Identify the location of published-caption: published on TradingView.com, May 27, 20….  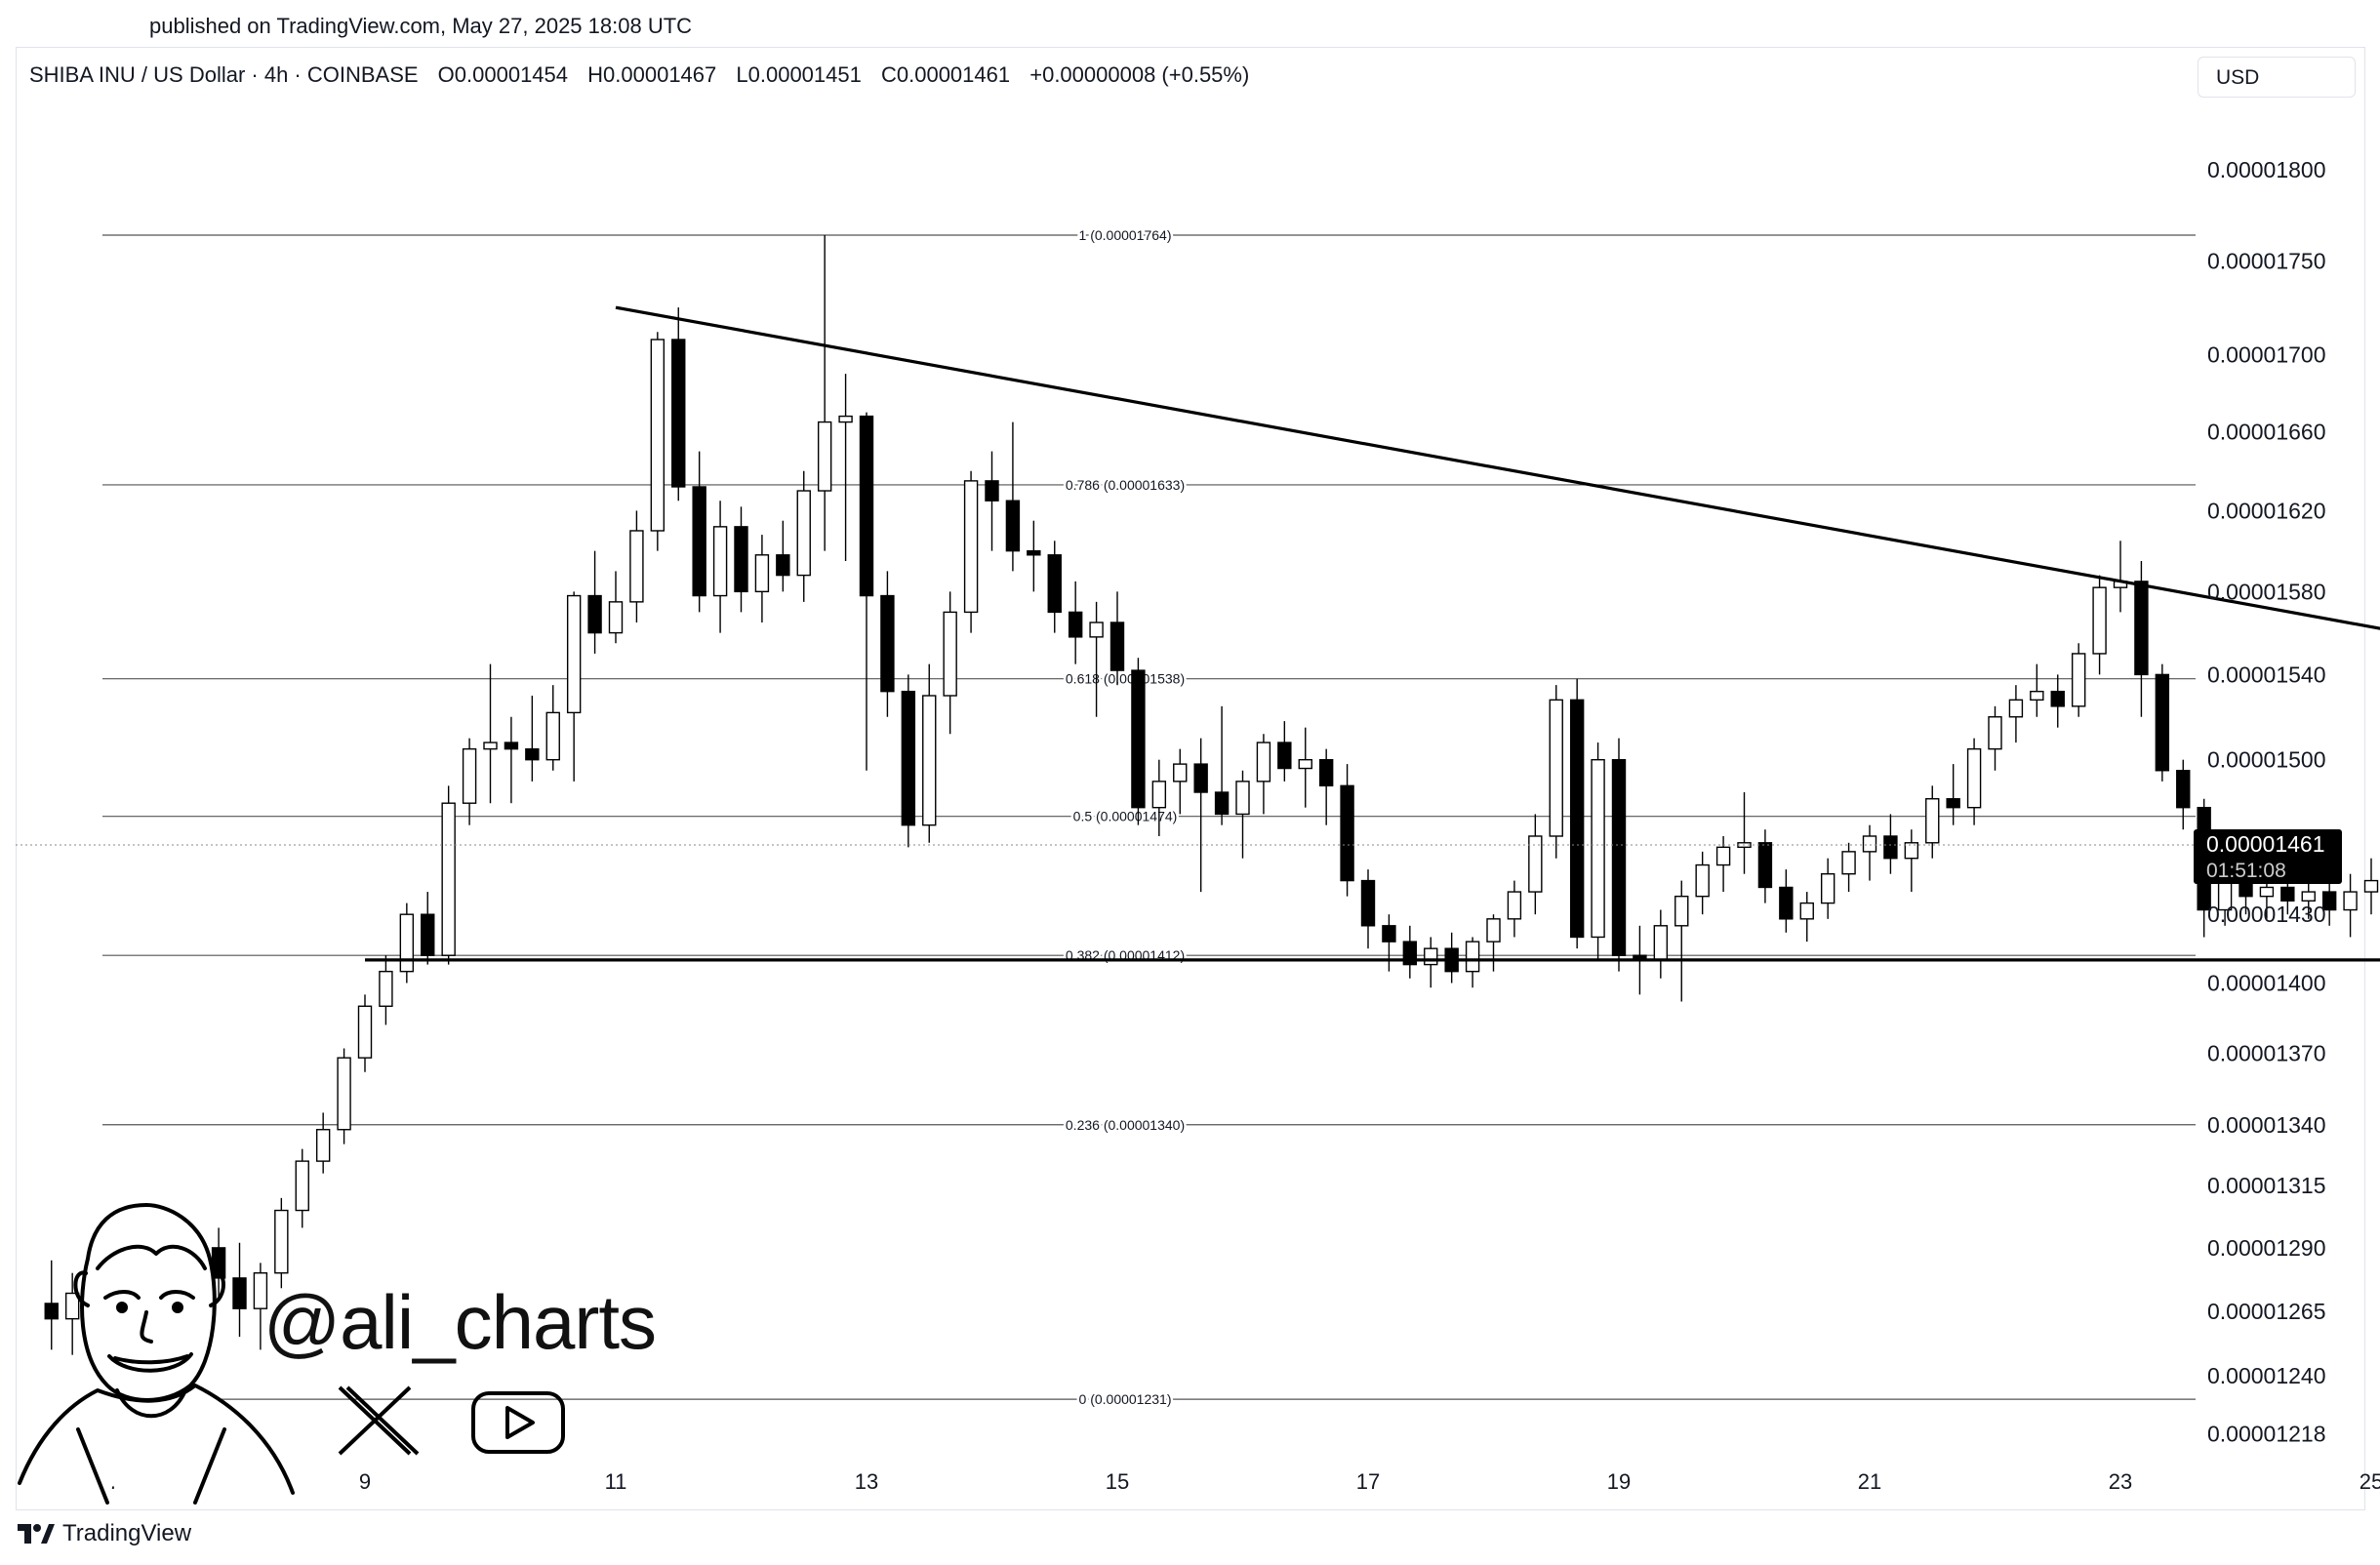
(421, 26).